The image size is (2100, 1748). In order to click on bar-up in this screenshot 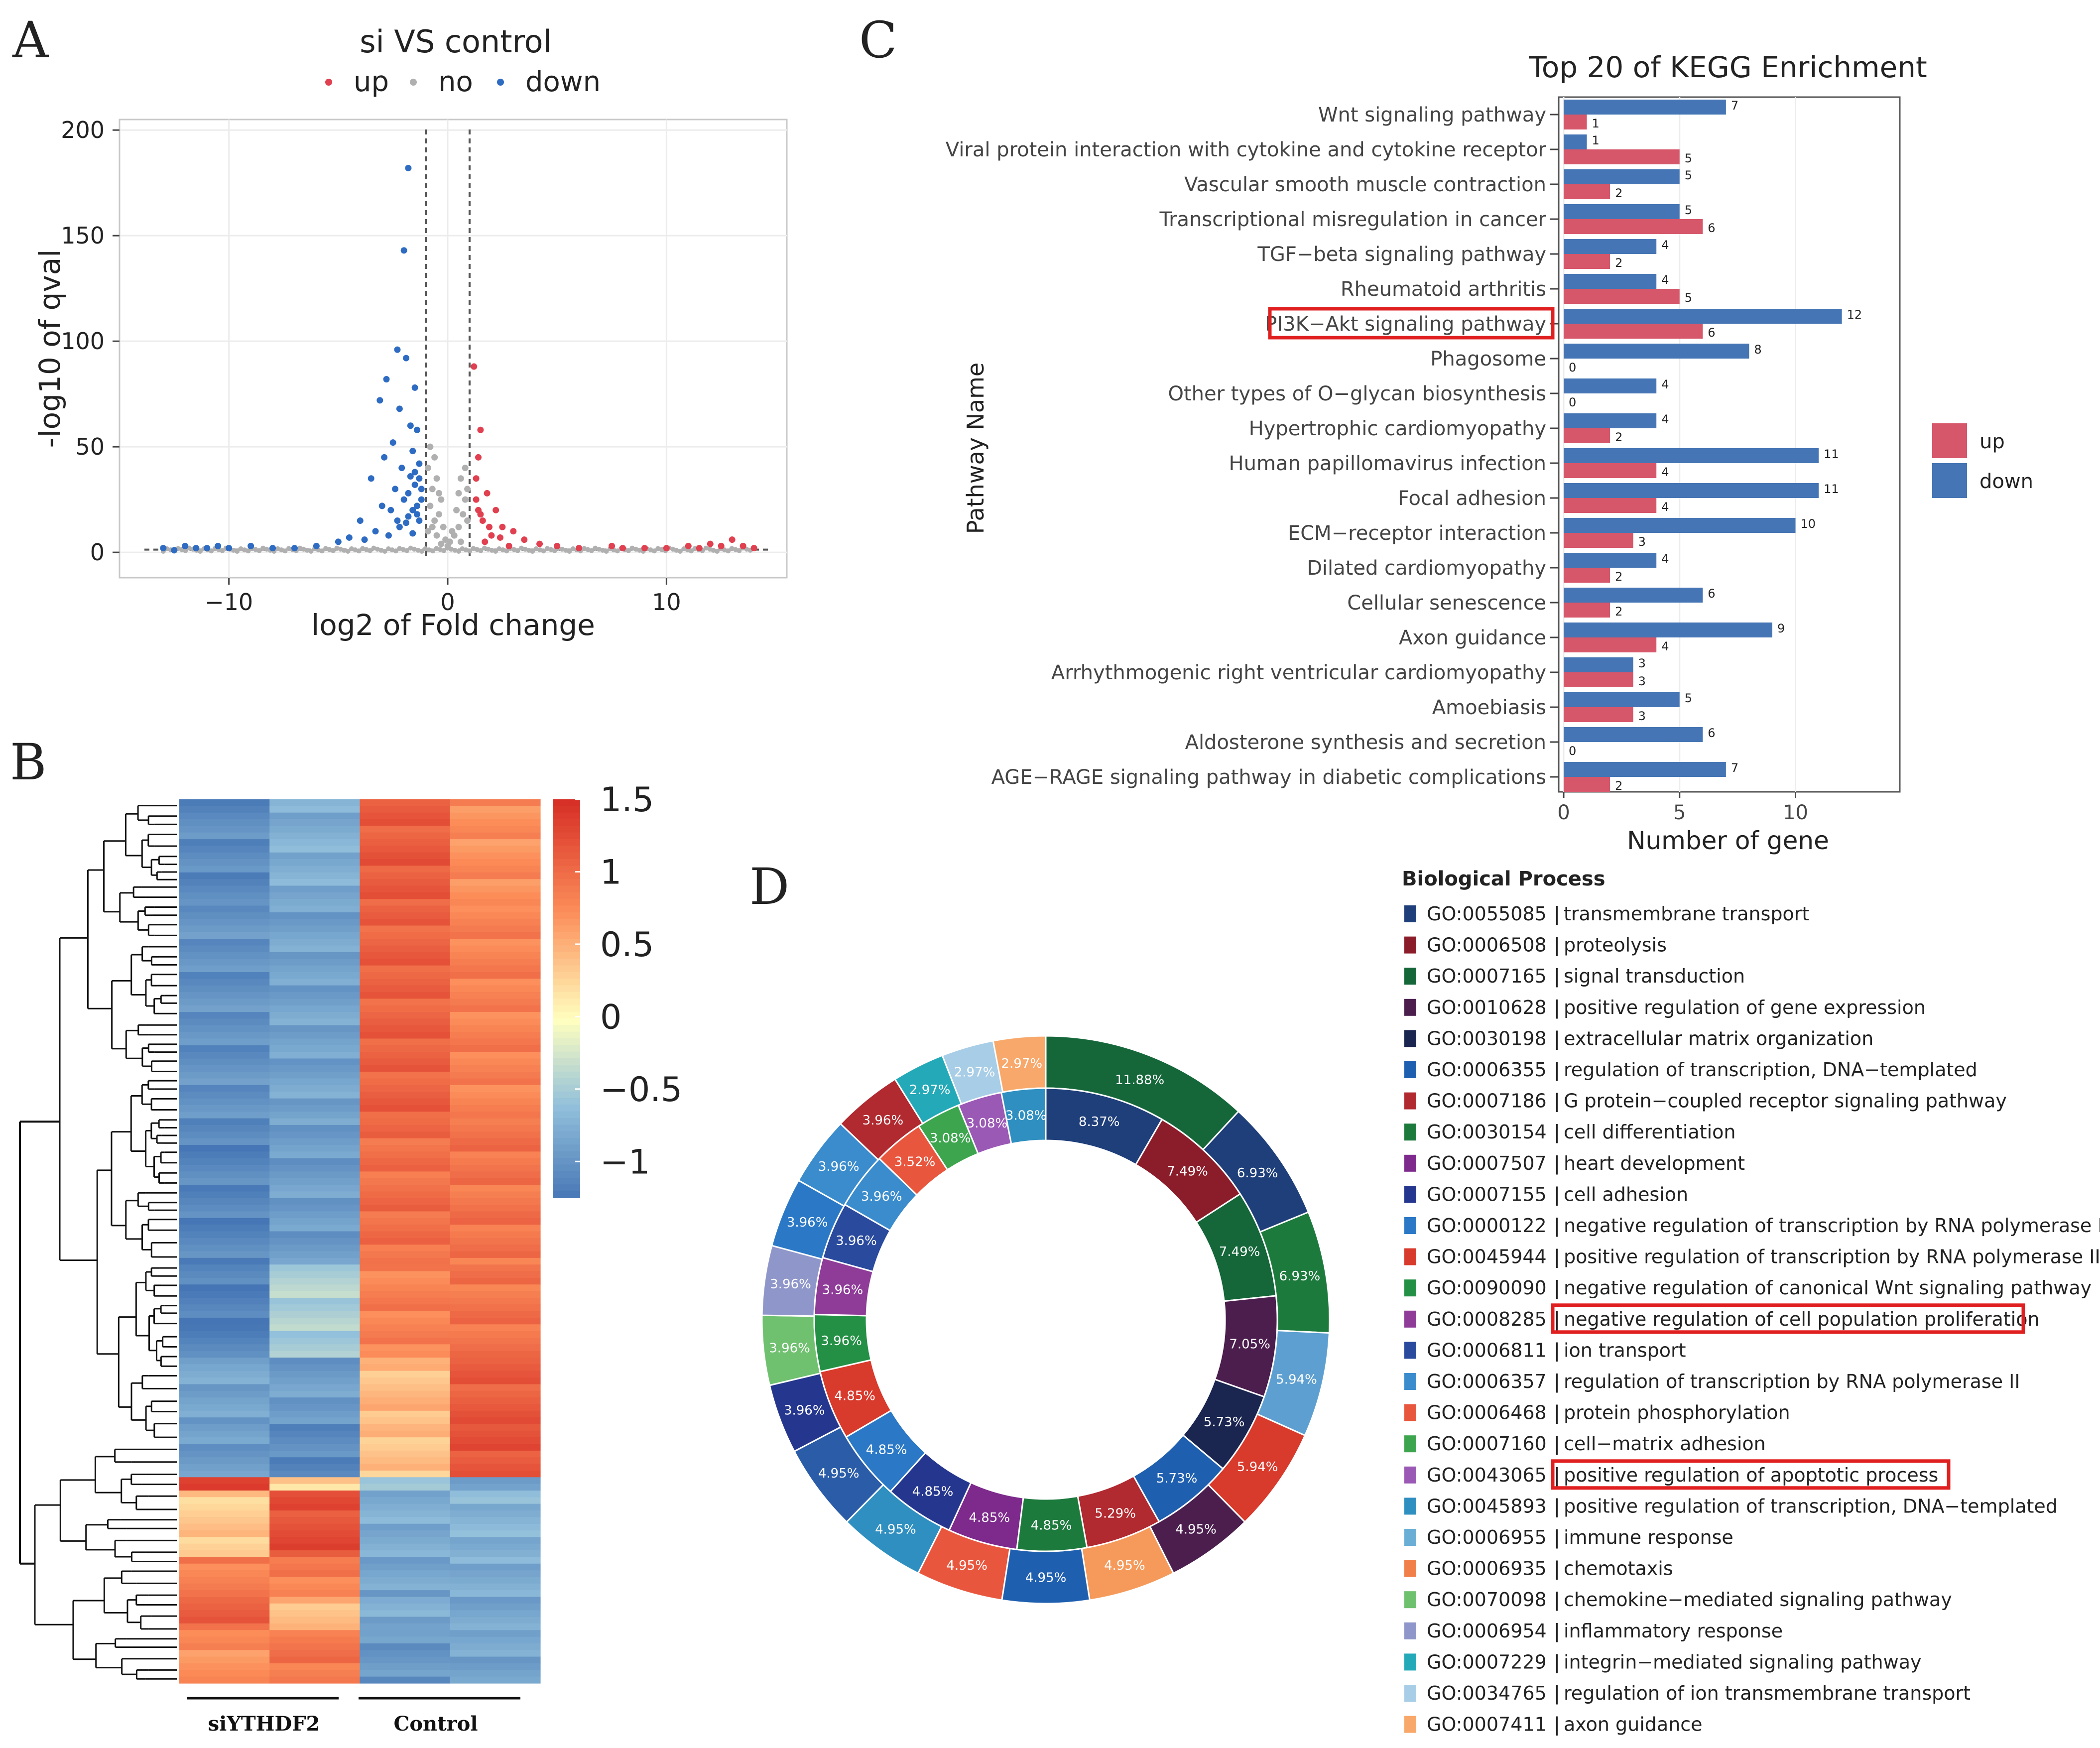, I will do `click(1599, 679)`.